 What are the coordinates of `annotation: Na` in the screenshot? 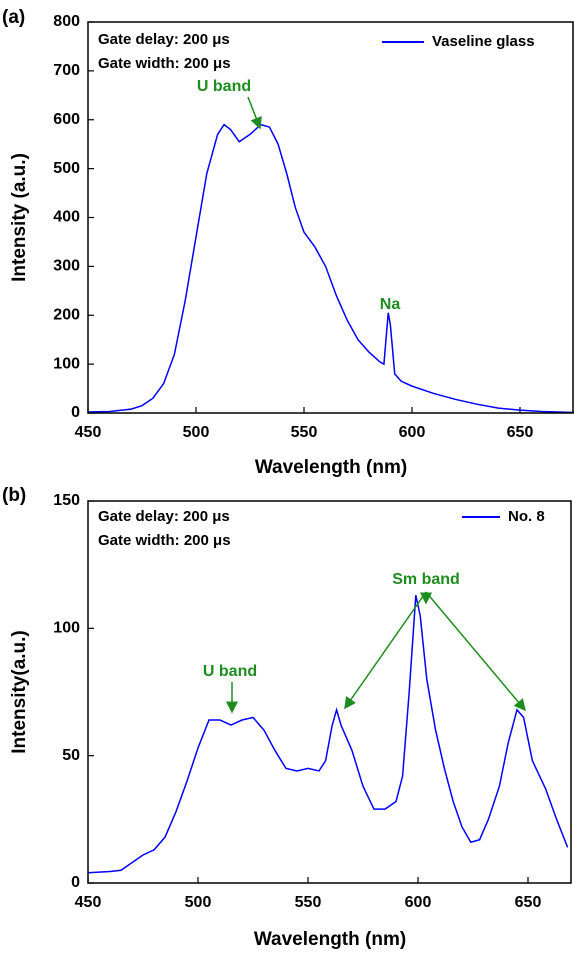 It's located at (390, 304).